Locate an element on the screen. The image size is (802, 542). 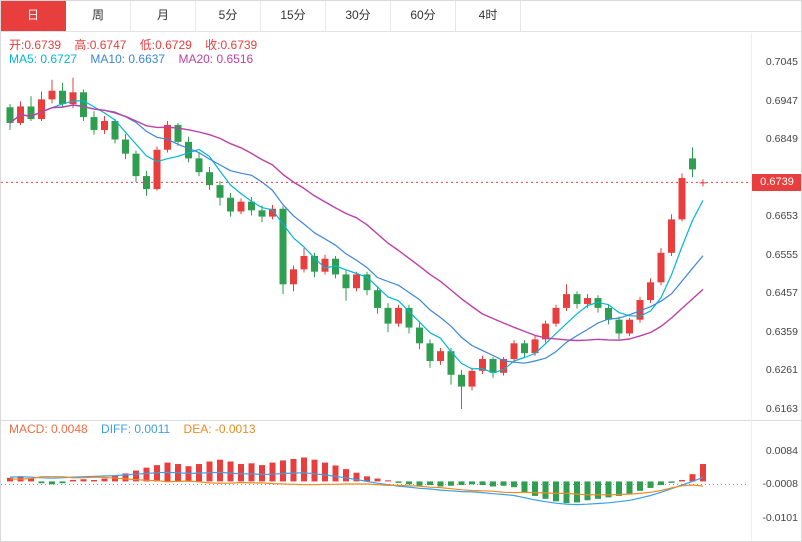
timeframe-tab-0: 日 is located at coordinates (33, 16).